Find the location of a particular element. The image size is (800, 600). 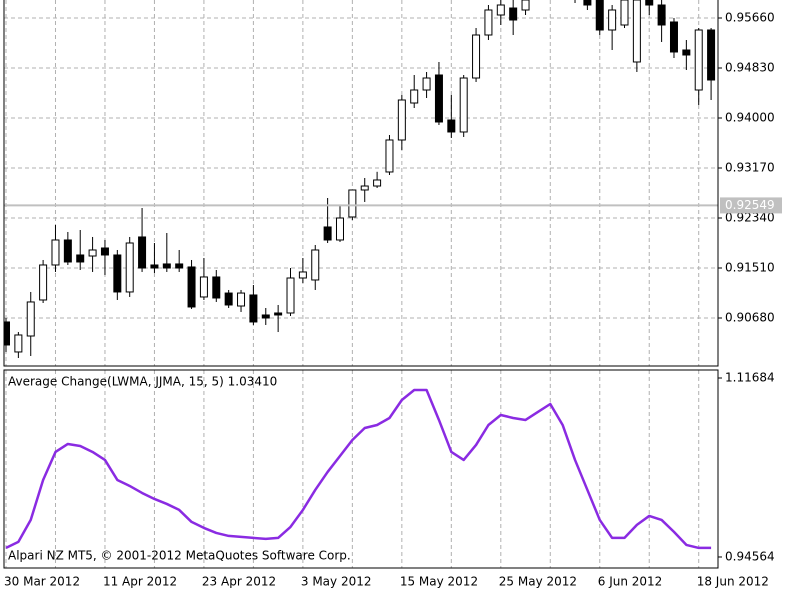

x-tick-label: 15 May 2012 is located at coordinates (439, 582).